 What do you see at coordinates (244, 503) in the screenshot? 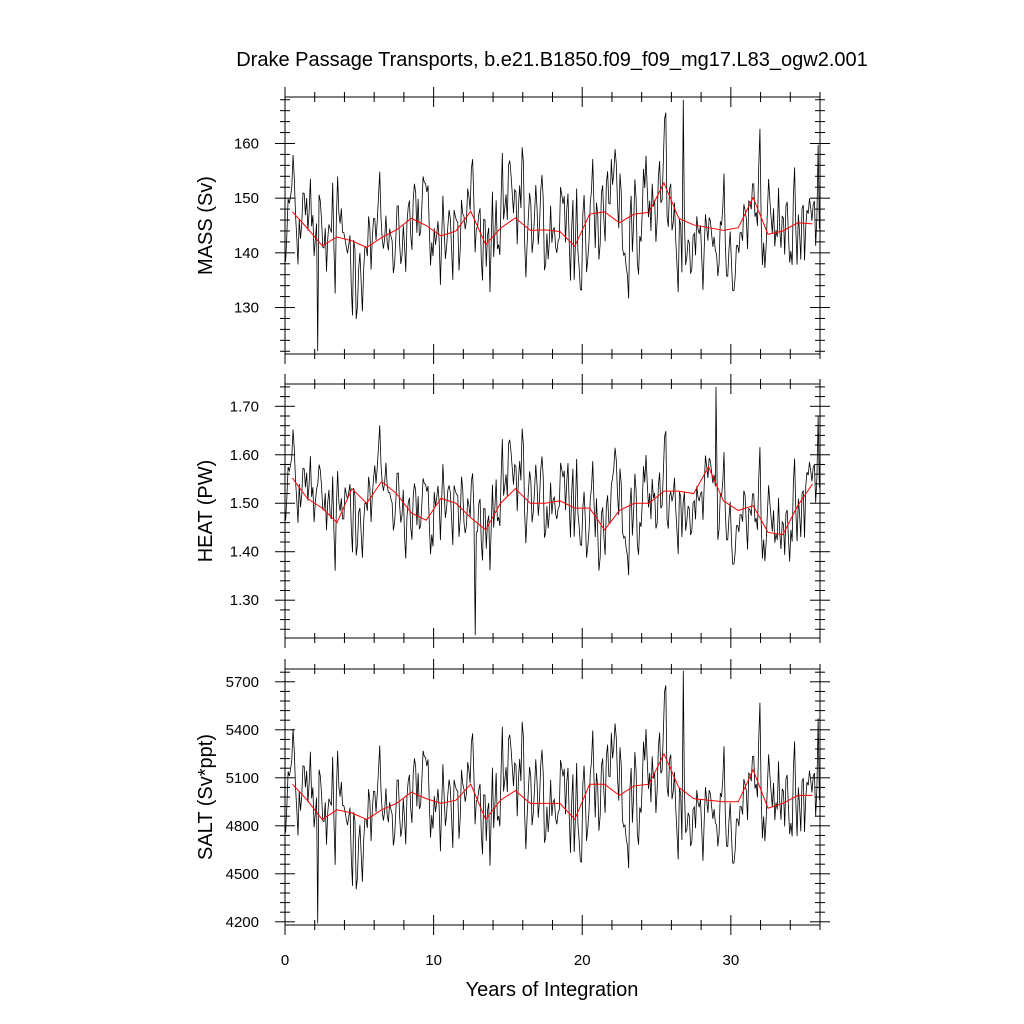
I see `y-tick-label-heat: 1.50` at bounding box center [244, 503].